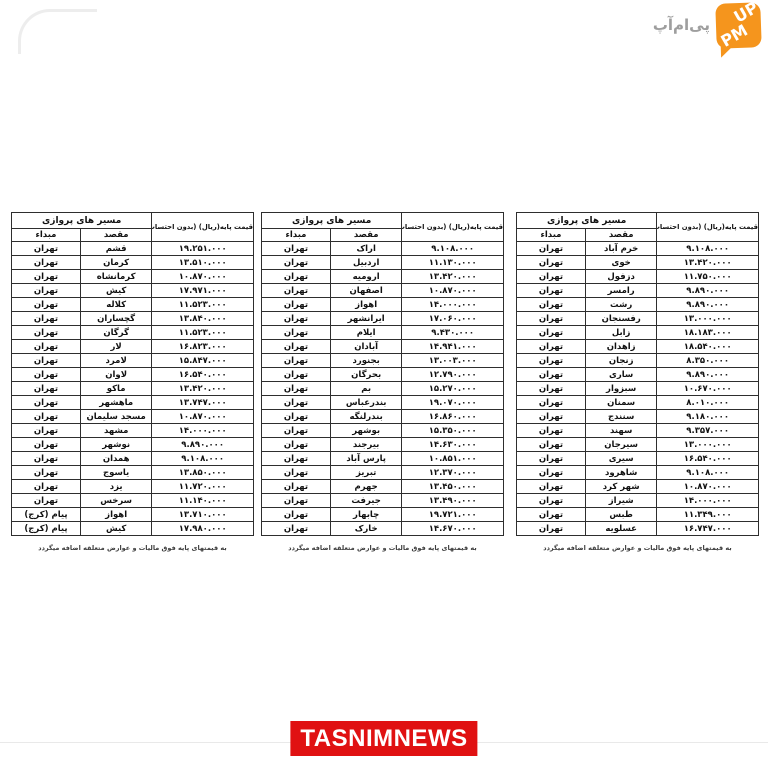 This screenshot has width=768, height=768. What do you see at coordinates (707, 346) in the screenshot?
I see `price-cell: ۱۸.۵۴۰.۰۰۰` at bounding box center [707, 346].